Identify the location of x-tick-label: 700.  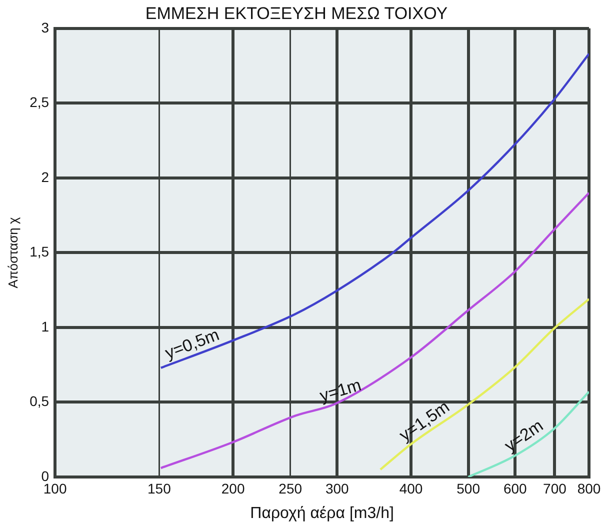
(555, 488).